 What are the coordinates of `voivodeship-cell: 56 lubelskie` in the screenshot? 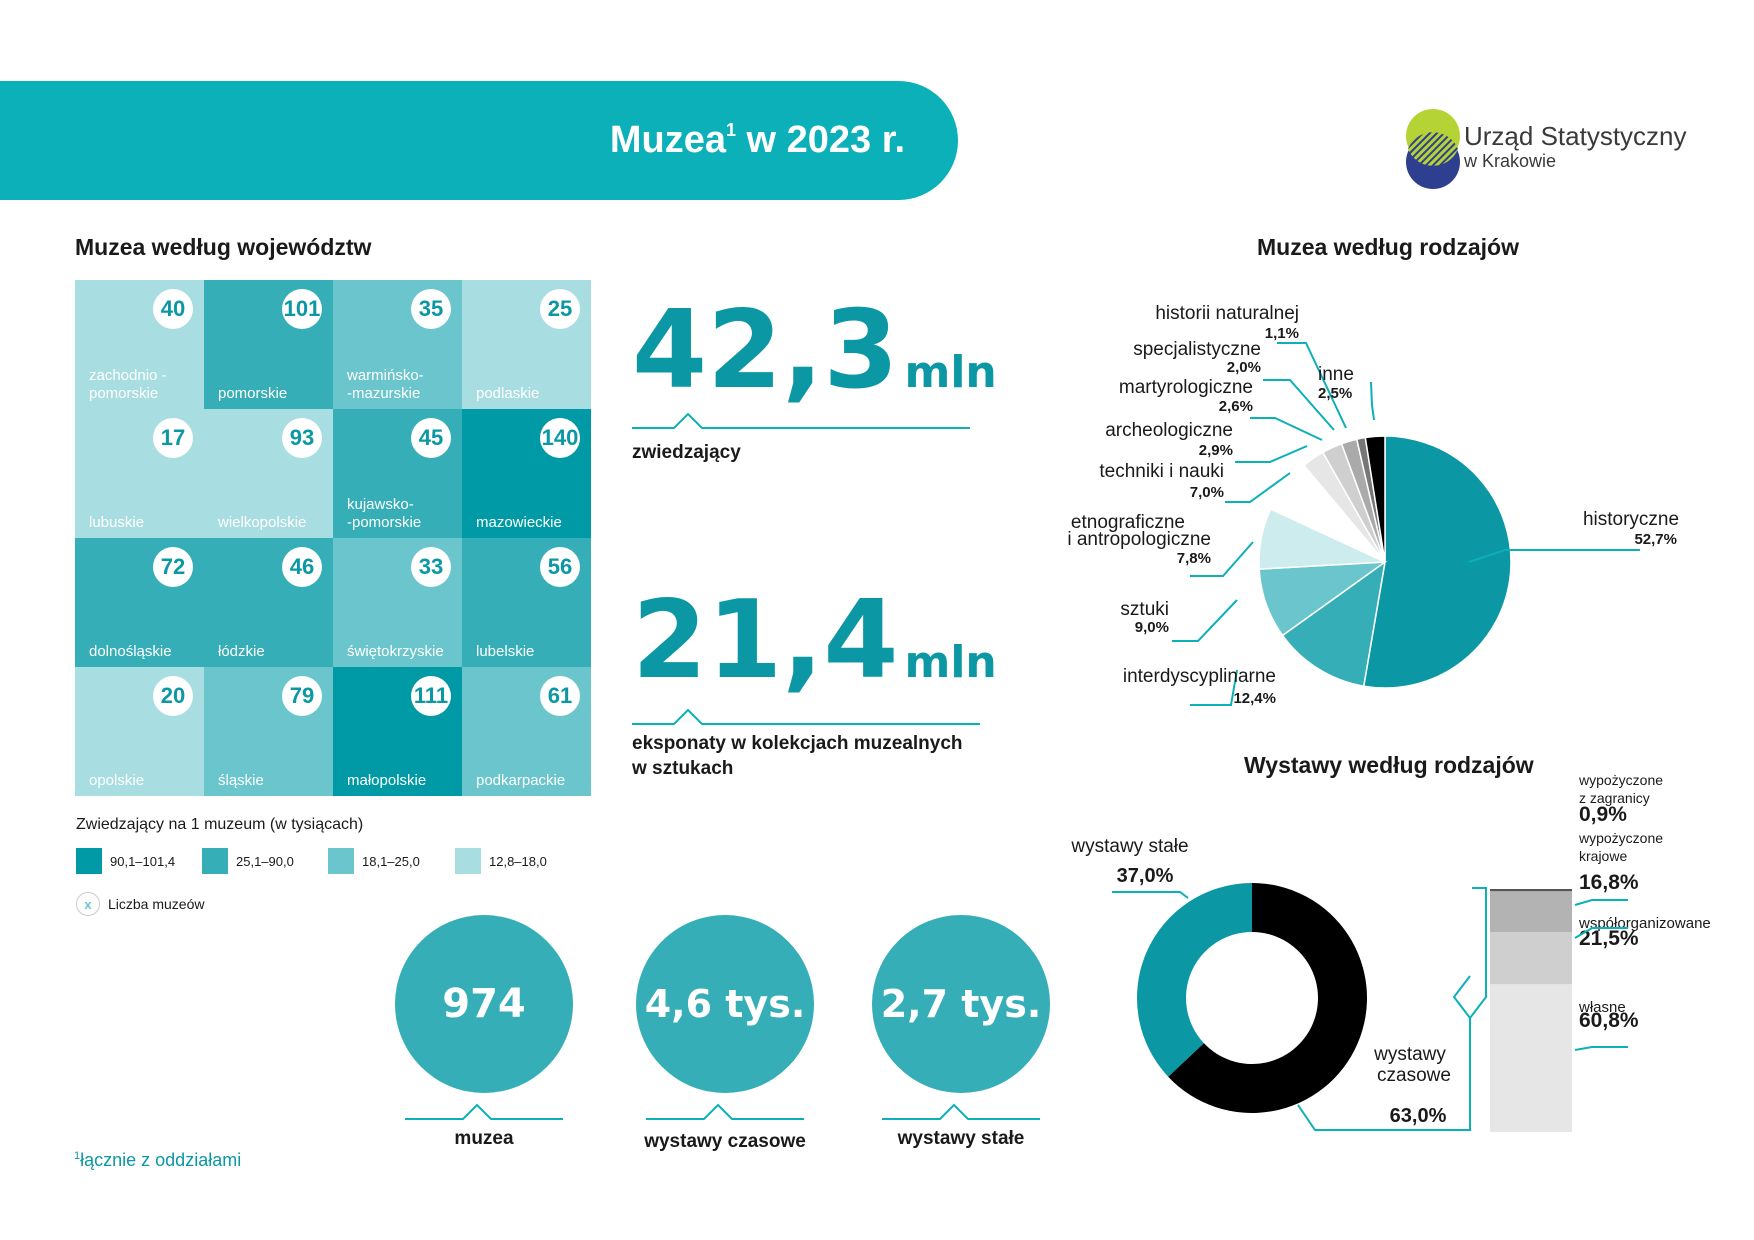 It's located at (526, 602).